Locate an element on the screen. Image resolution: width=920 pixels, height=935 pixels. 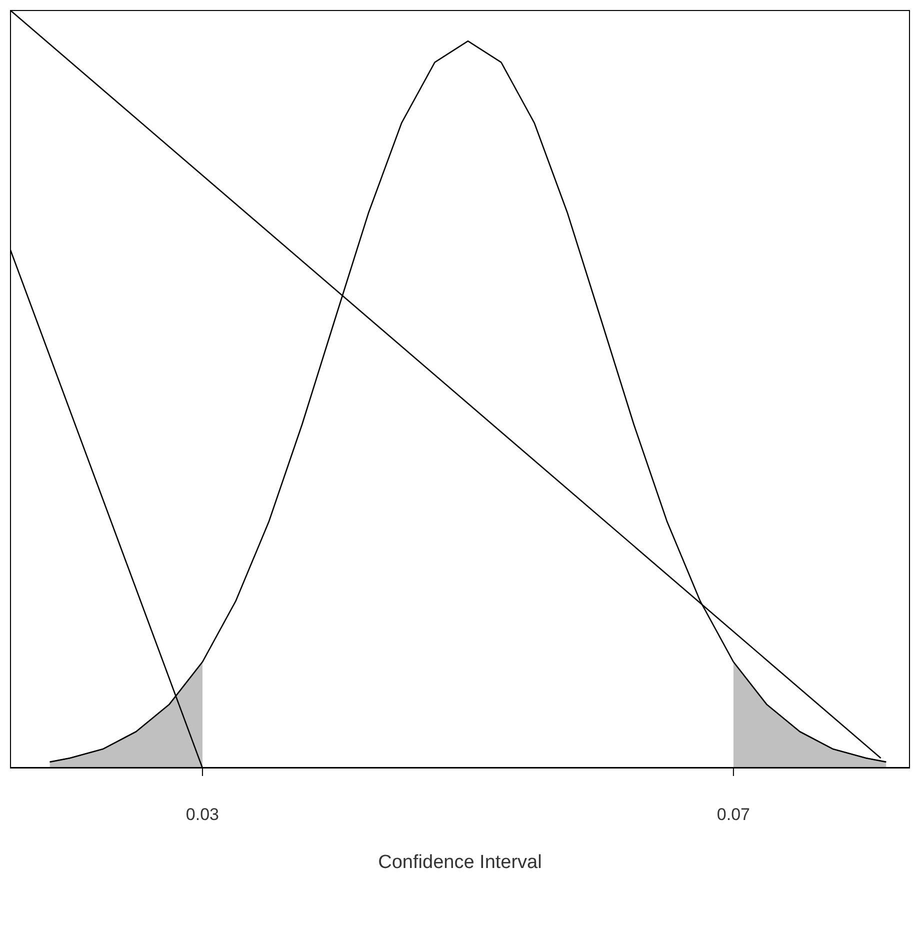
x-axis-title: Confidence Interval is located at coordinates (460, 862).